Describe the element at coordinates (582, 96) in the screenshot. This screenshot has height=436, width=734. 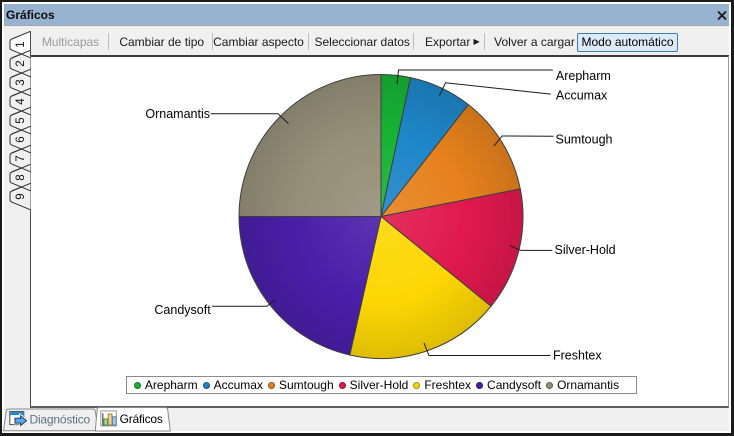
I see `svg-text: Accumax` at that location.